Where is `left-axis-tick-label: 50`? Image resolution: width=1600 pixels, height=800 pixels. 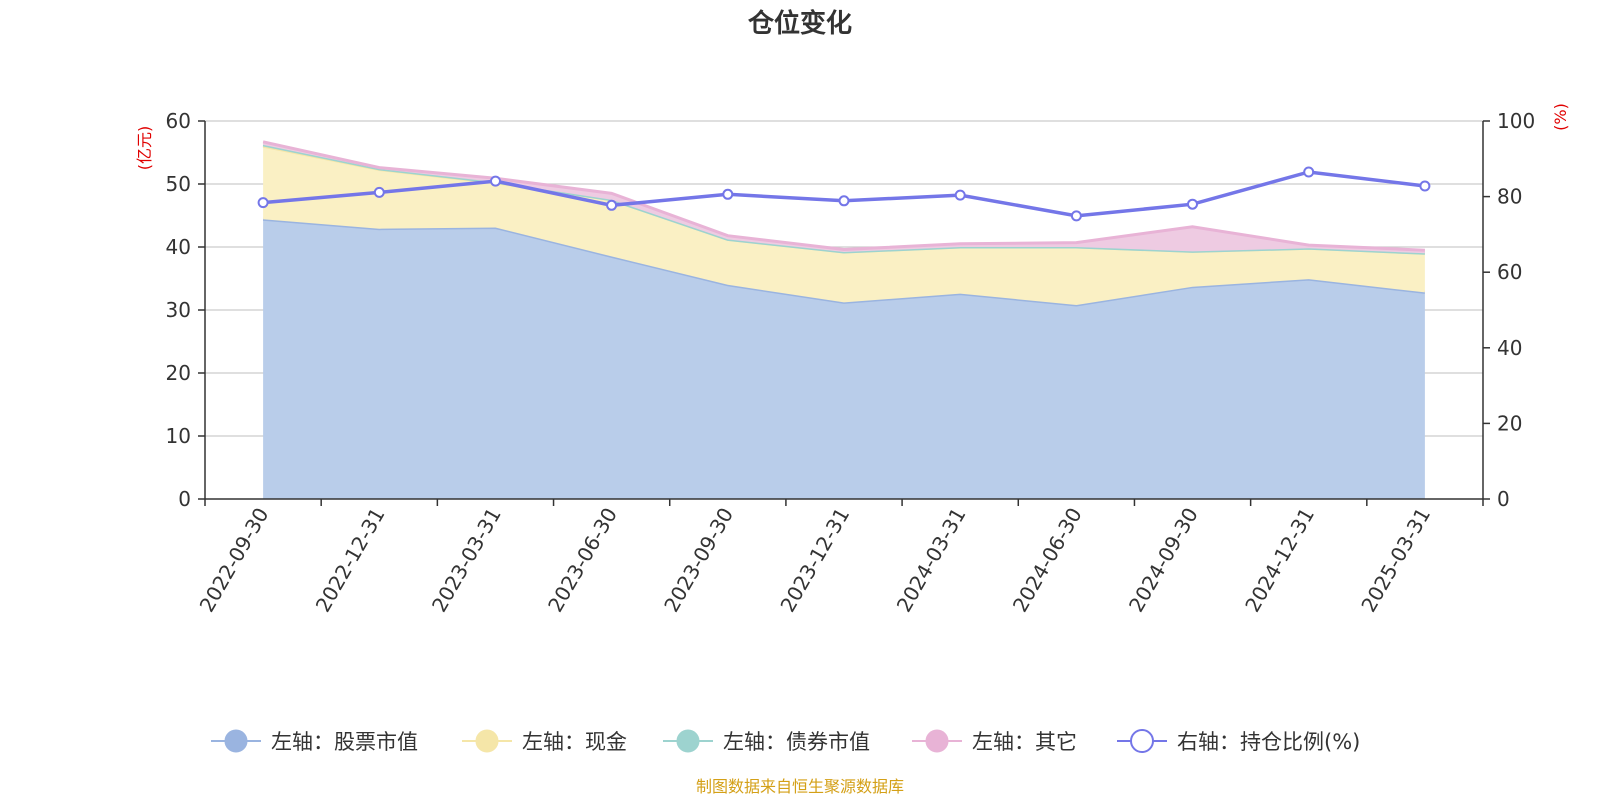
left-axis-tick-label: 50 is located at coordinates (178, 184).